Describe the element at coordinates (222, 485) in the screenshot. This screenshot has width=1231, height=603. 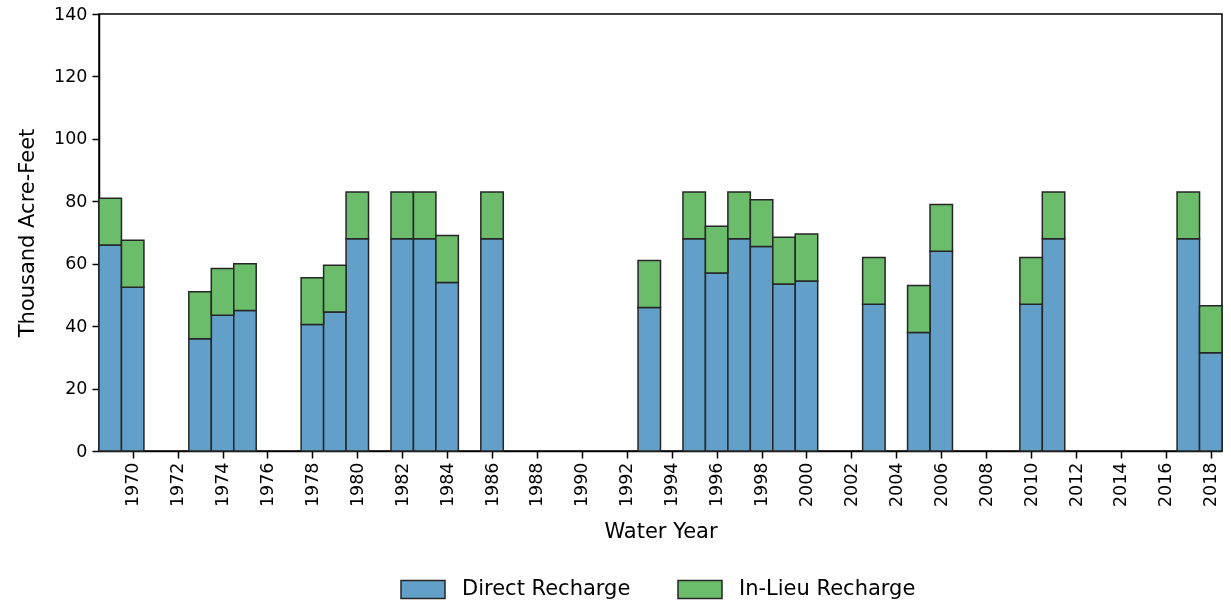
I see `x-tick-label: 1974` at that location.